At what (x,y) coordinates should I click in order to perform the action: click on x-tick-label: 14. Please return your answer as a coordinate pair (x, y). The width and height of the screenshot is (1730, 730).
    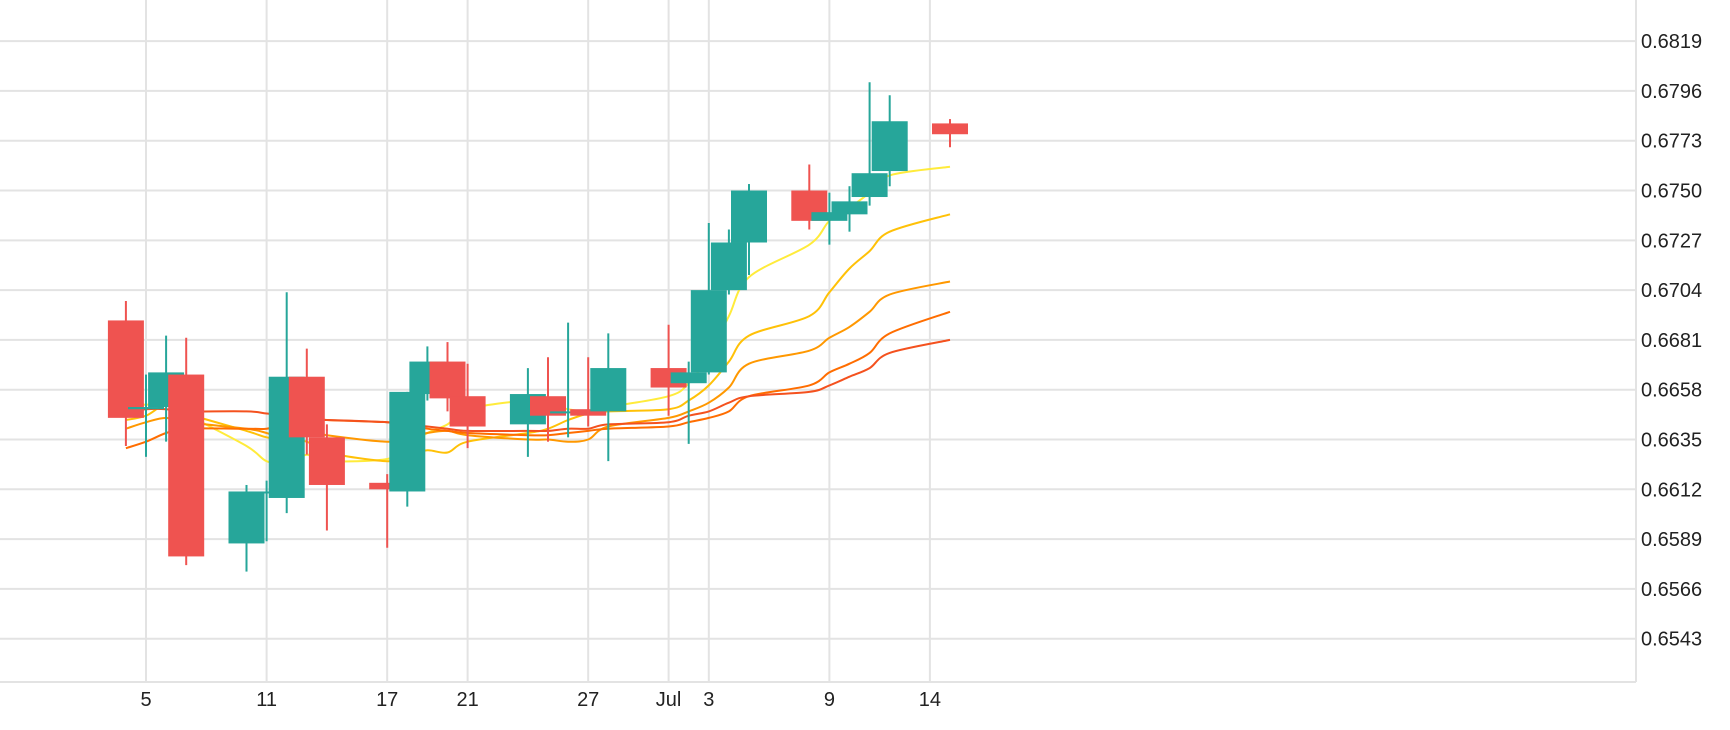
    Looking at the image, I should click on (930, 700).